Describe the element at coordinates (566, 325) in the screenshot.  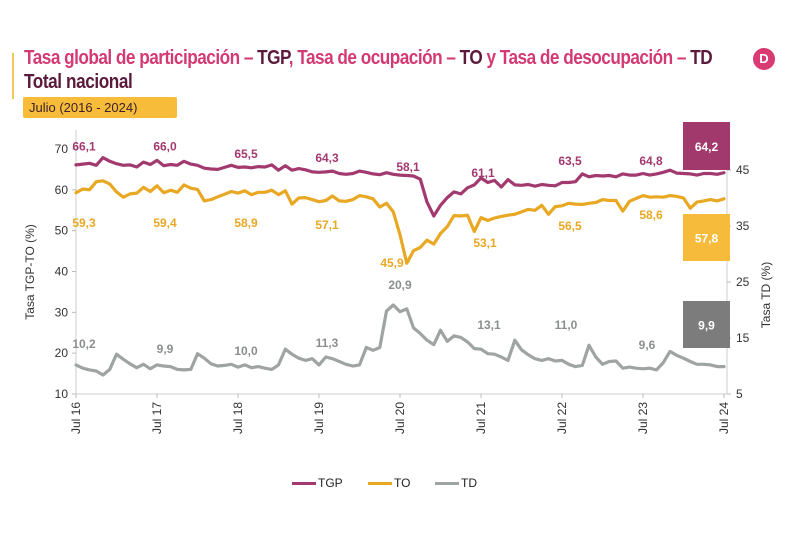
I see `data-label-td: 11,0` at that location.